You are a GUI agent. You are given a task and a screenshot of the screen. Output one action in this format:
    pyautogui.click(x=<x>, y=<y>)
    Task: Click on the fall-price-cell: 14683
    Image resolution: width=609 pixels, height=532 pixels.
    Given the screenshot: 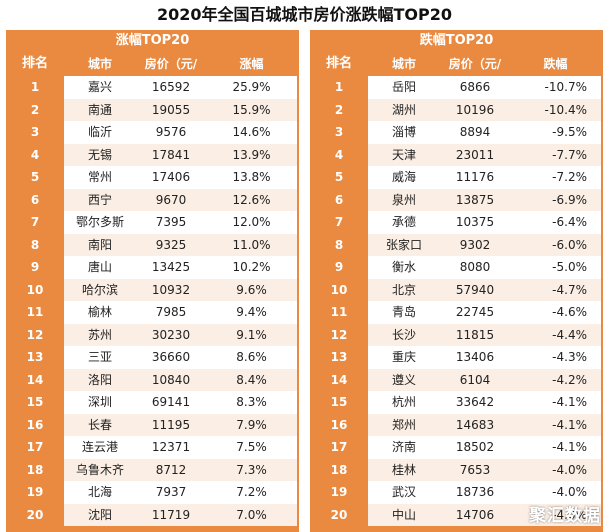 What is the action you would take?
    pyautogui.click(x=475, y=424)
    